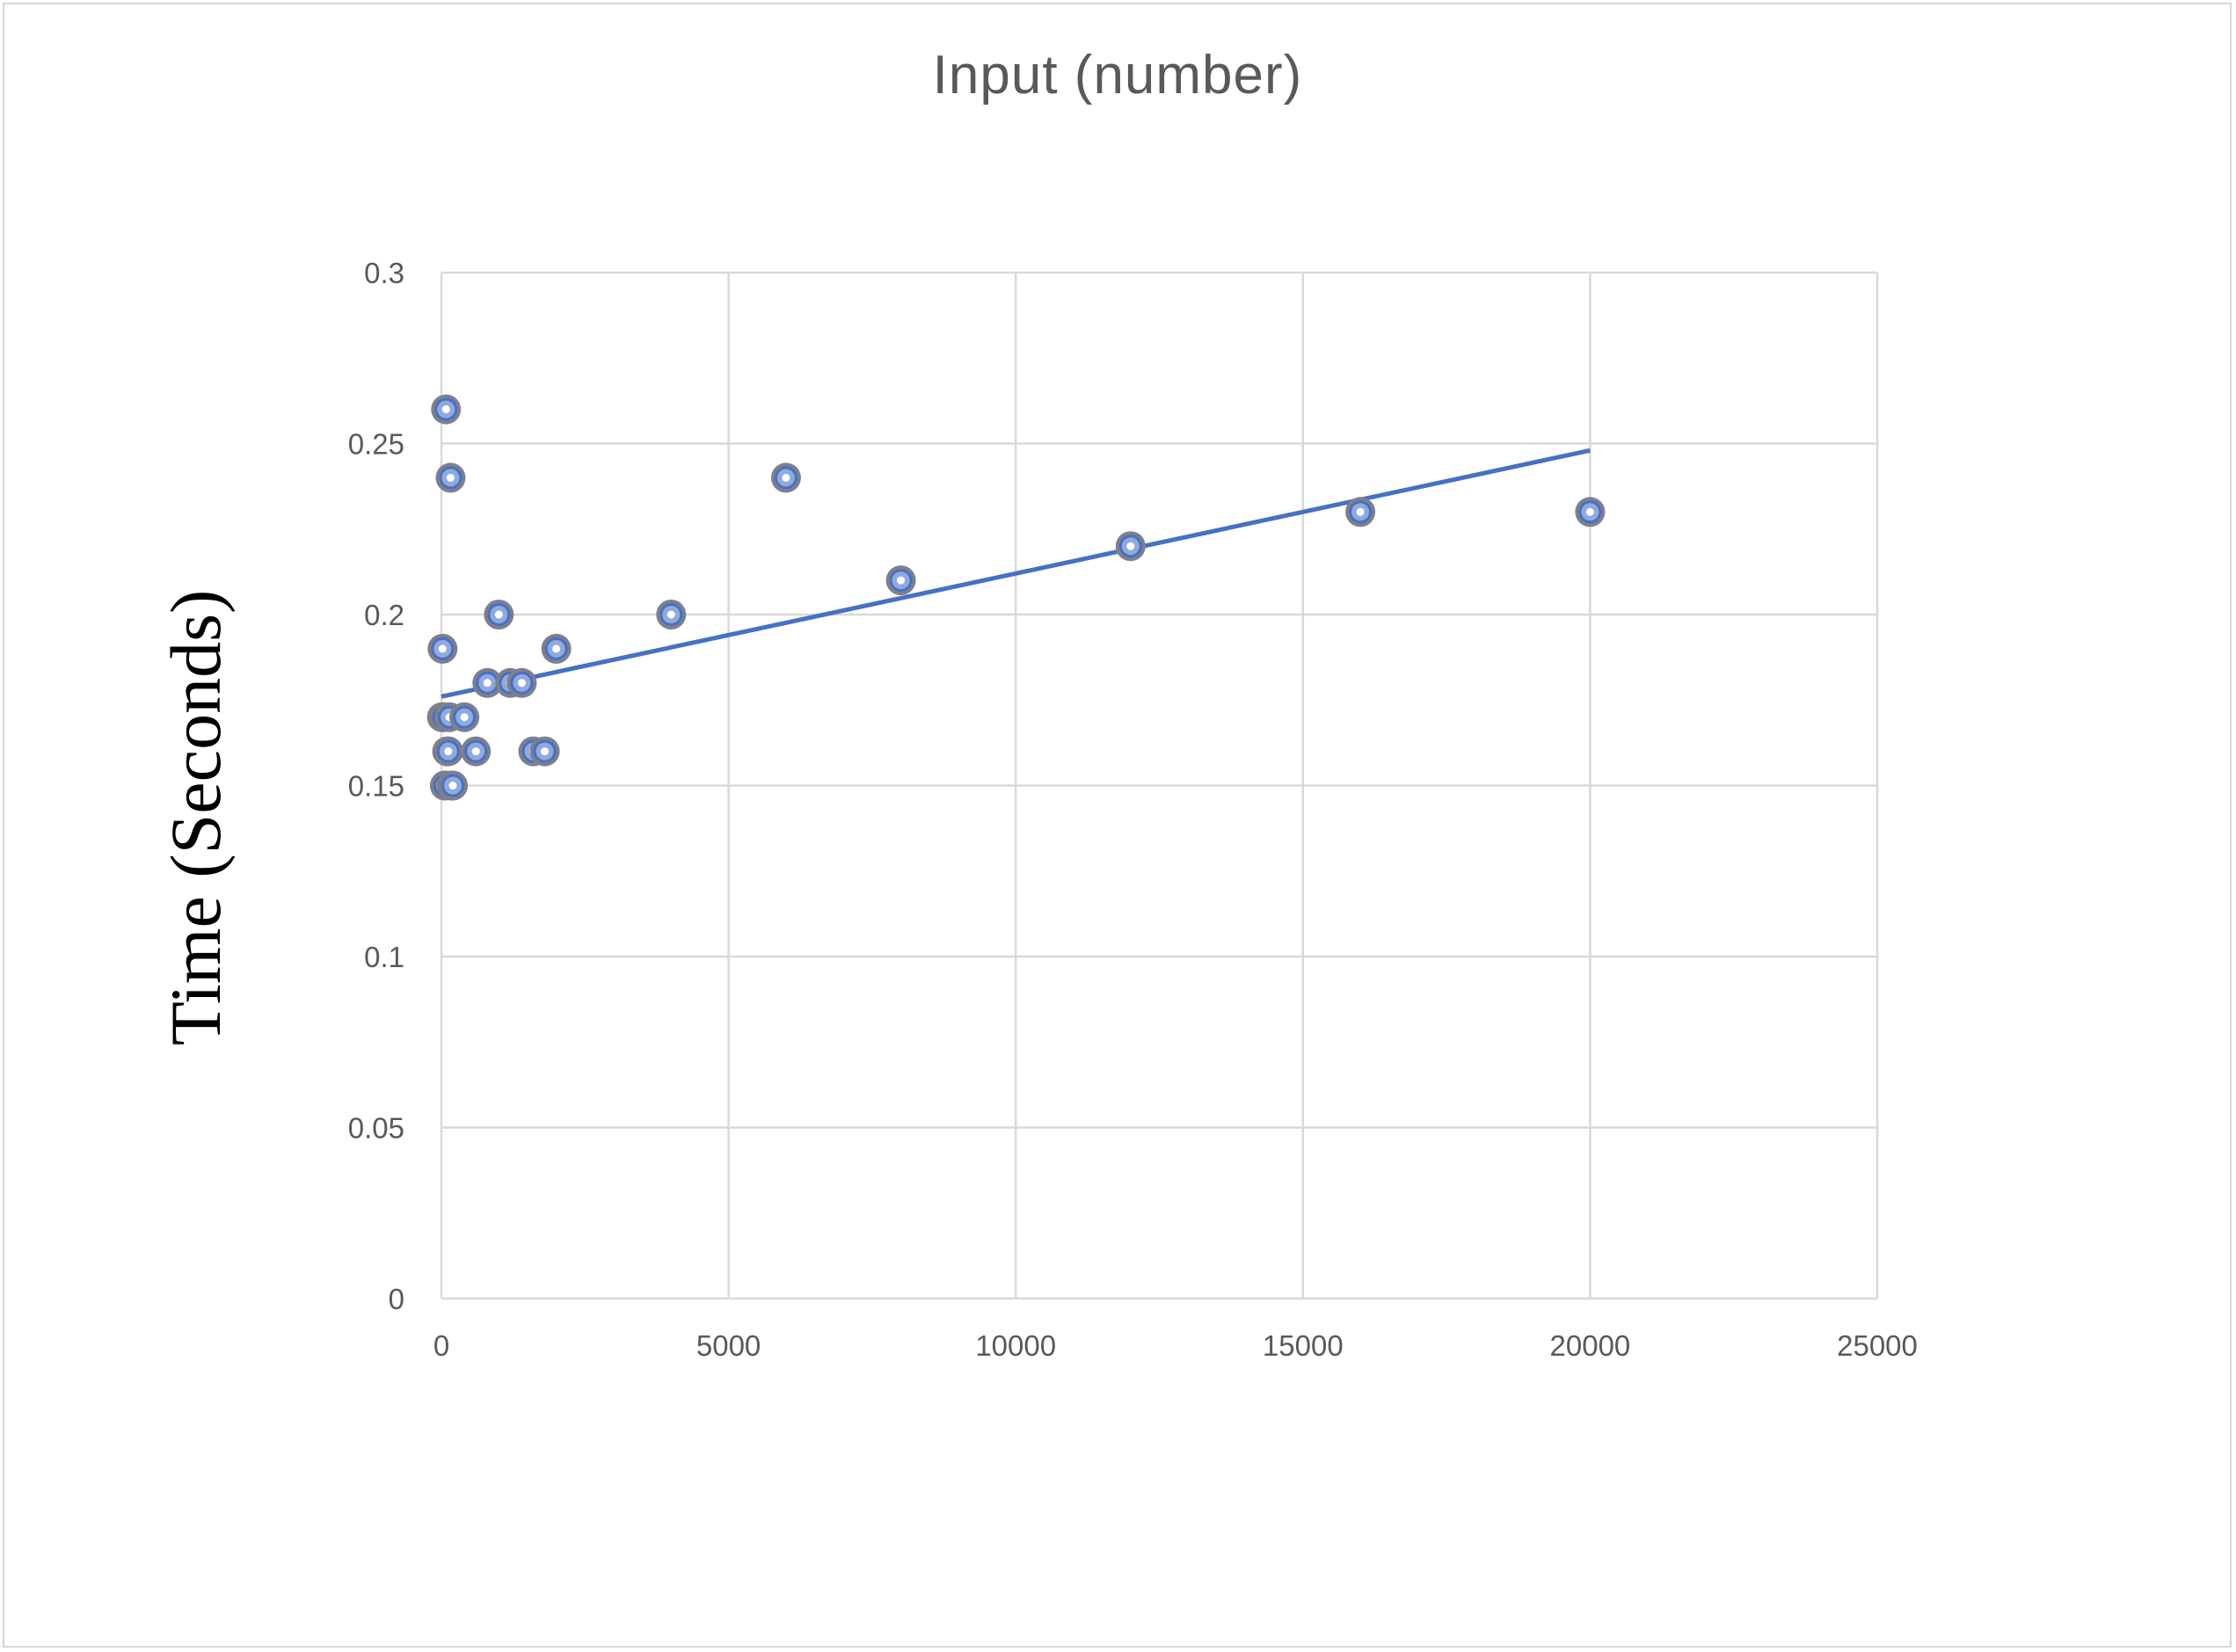  I want to click on x-tick-label: 5000, so click(729, 1345).